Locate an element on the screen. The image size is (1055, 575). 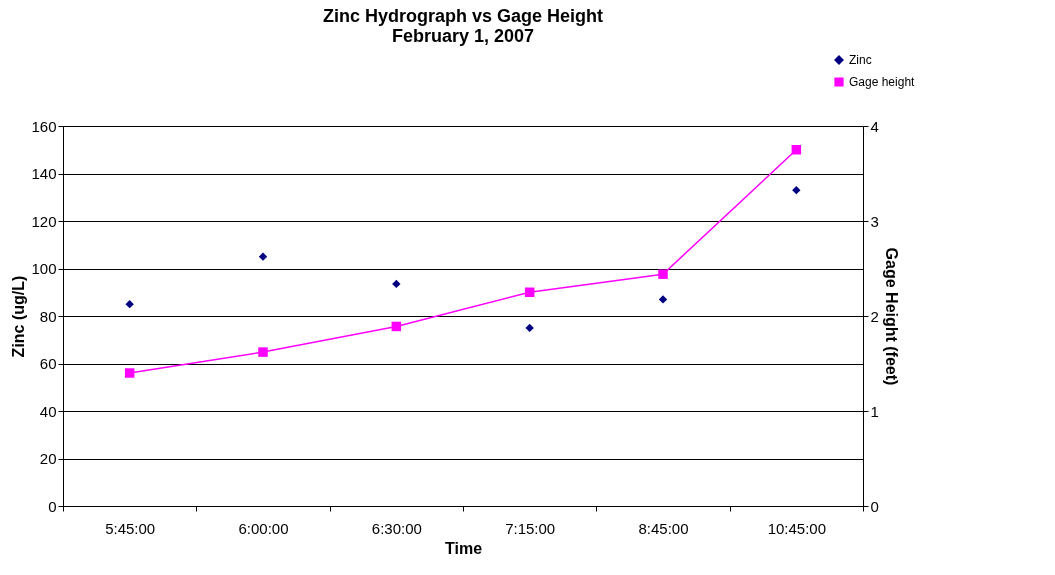
chart-title: Zinc Hydrograph vs Gage Height February 1, 2007 is located at coordinates (463, 26).